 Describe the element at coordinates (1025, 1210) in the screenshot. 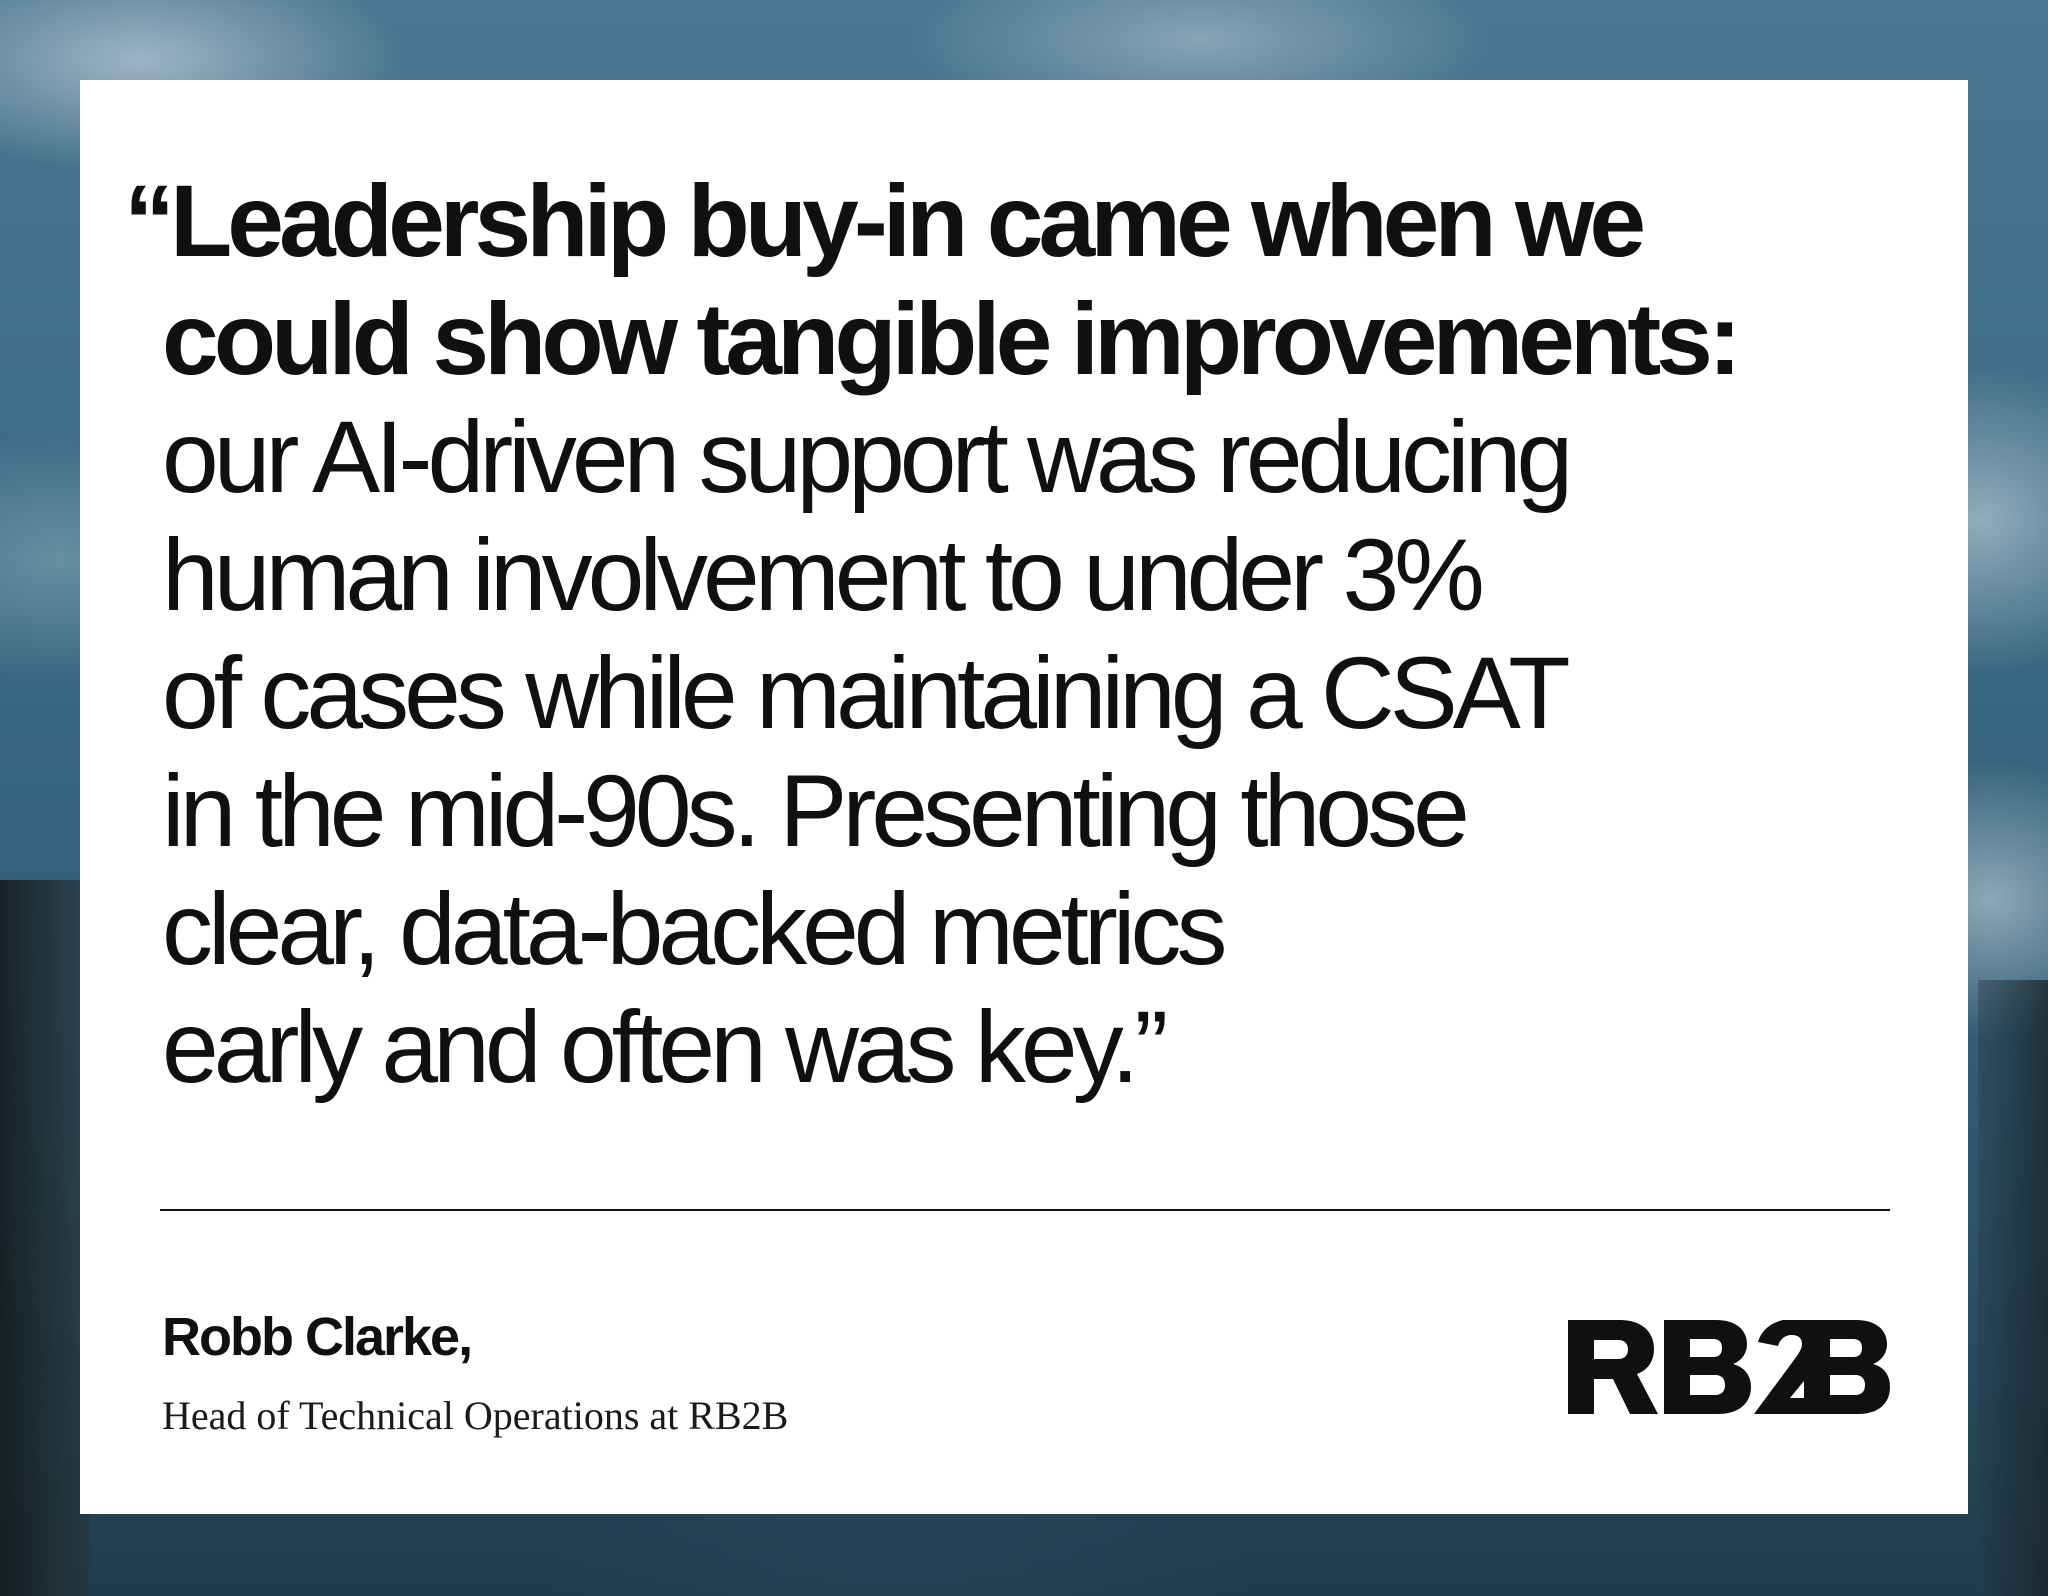

I see `divider-line` at that location.